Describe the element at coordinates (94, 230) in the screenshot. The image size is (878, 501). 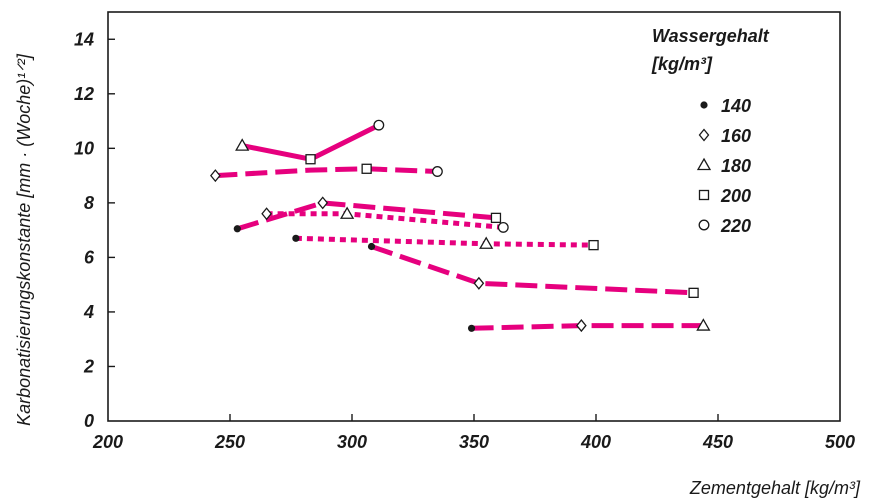
I see `y-axis-ticks: 0 2 4 6 8 10 12 14` at that location.